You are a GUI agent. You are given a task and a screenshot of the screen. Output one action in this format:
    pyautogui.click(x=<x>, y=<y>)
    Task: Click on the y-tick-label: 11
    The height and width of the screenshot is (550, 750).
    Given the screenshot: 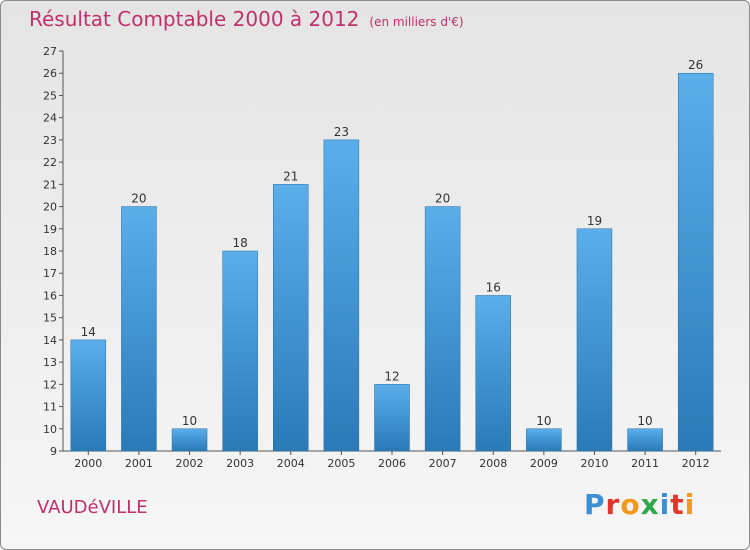 What is the action you would take?
    pyautogui.click(x=50, y=407)
    